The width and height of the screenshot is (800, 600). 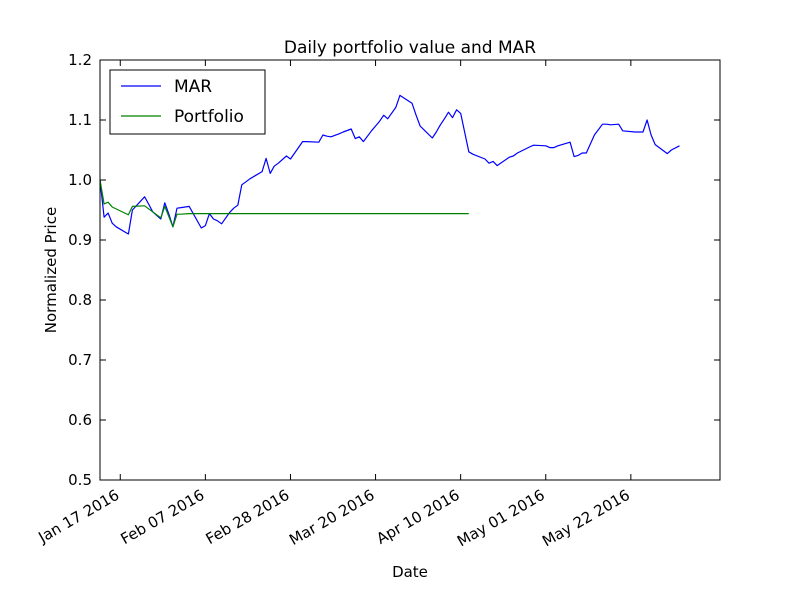 What do you see at coordinates (80, 480) in the screenshot?
I see `y-tick-label: 0.5` at bounding box center [80, 480].